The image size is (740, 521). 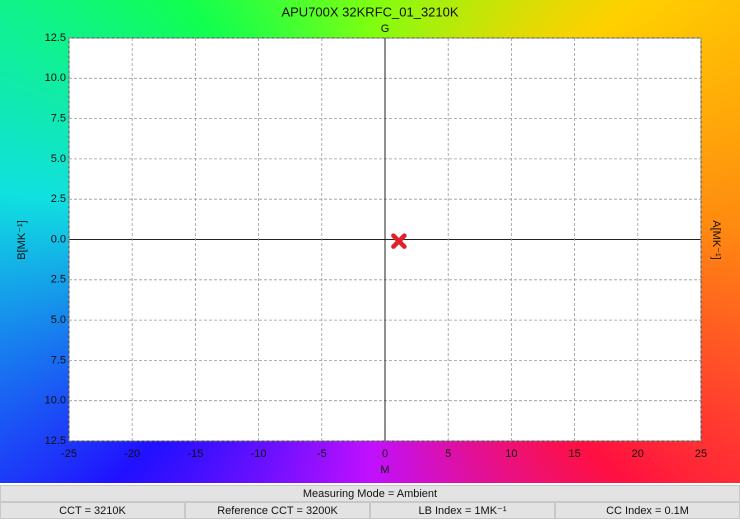 I want to click on info-cell: CCT = 3210K, so click(x=92, y=510).